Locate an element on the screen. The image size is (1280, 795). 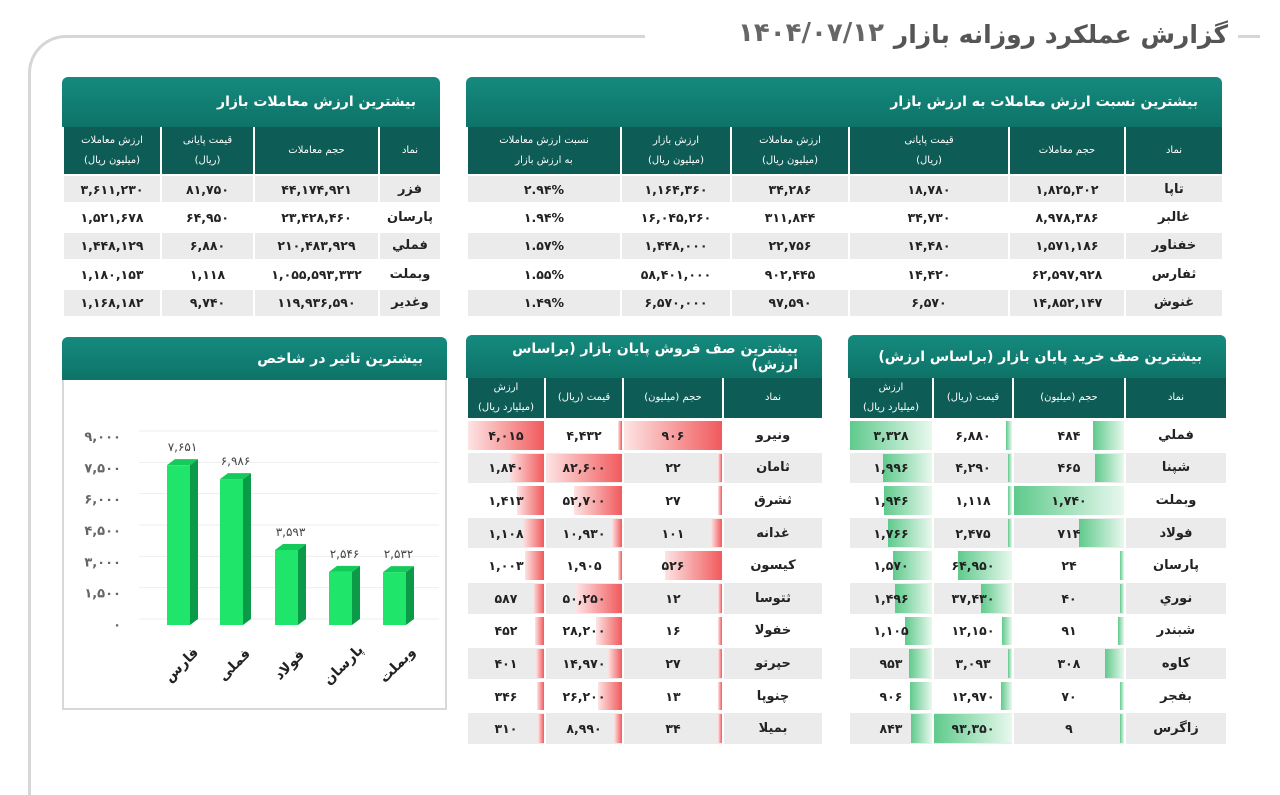
table-row: وبملت ۱,۷۴۰ ۱,۱۱۸ ۱,۹۴۶ is located at coordinates (1038, 500).